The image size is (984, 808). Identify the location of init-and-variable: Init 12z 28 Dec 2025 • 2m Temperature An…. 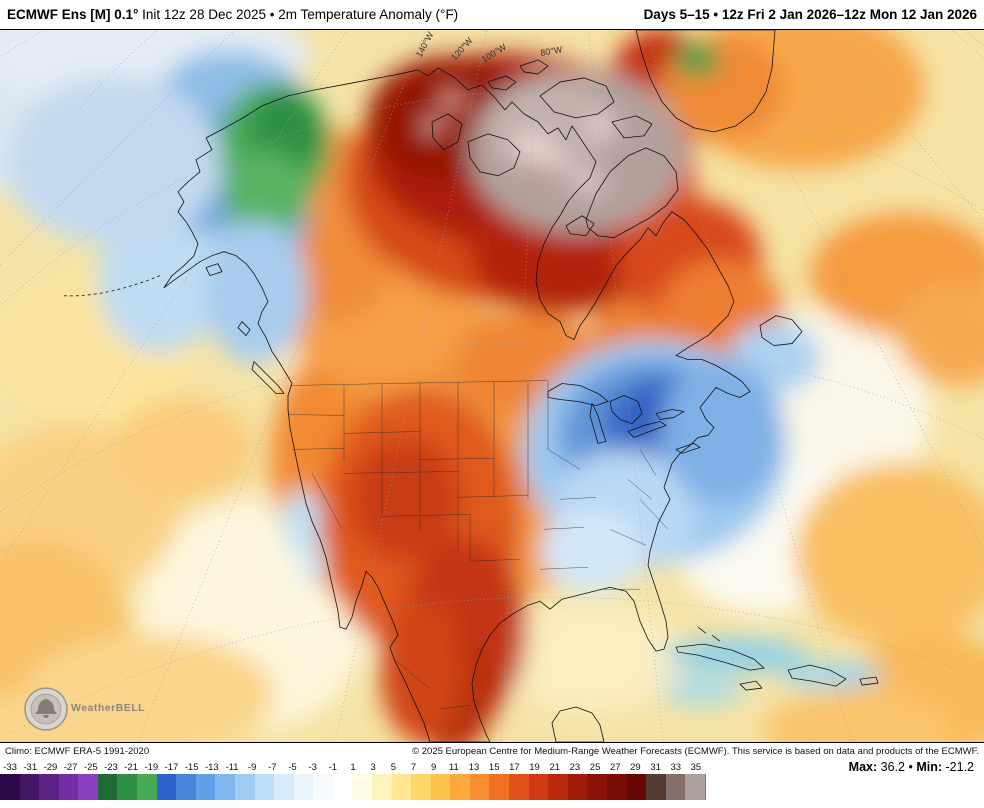
(298, 14).